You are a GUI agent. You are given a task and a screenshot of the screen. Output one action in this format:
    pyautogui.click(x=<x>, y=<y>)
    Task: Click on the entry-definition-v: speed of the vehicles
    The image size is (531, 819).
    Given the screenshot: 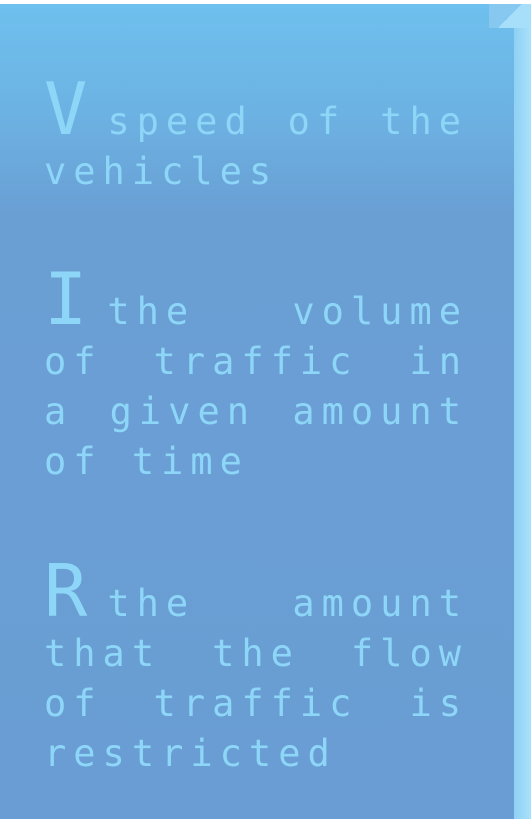 What is the action you would take?
    pyautogui.click(x=256, y=146)
    